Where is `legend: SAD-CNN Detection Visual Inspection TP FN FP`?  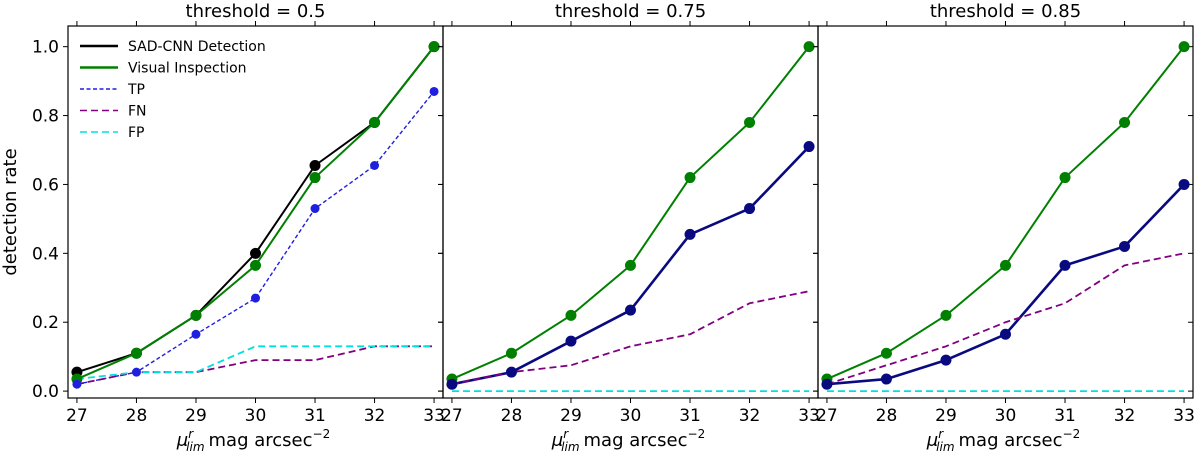
legend: SAD-CNN Detection Visual Inspection TP FN FP is located at coordinates (173, 90).